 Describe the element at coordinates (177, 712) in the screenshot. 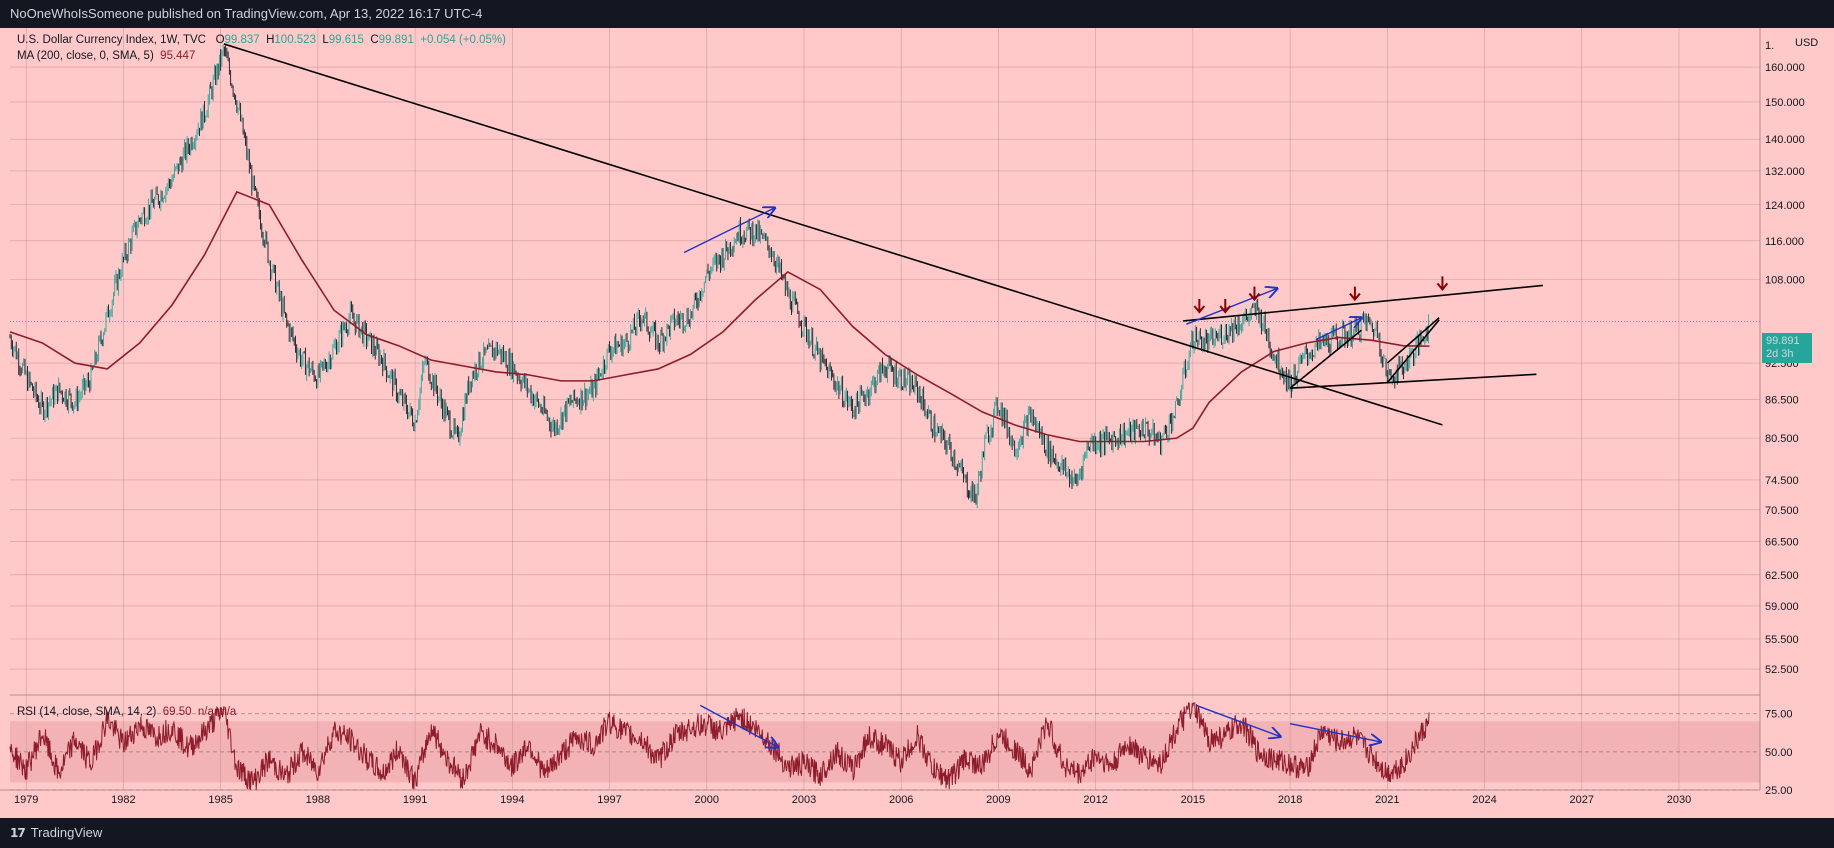

I see `rsi-value: 69.50` at that location.